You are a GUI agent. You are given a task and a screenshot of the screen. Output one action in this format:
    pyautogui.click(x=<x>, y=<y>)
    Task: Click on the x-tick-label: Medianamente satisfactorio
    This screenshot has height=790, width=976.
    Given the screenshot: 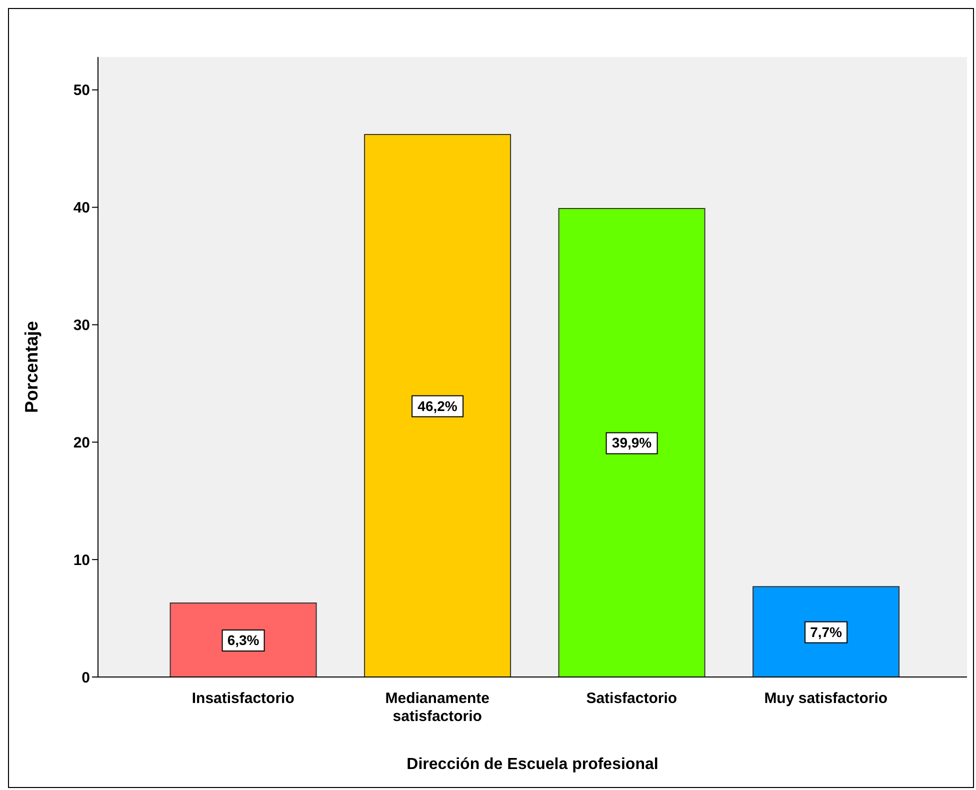 What is the action you would take?
    pyautogui.click(x=437, y=707)
    